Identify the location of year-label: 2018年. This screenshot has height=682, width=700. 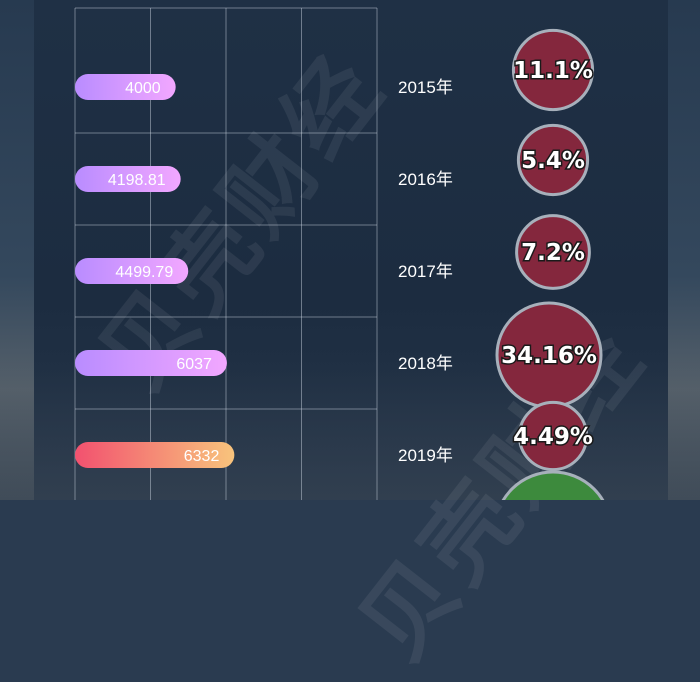
(425, 363).